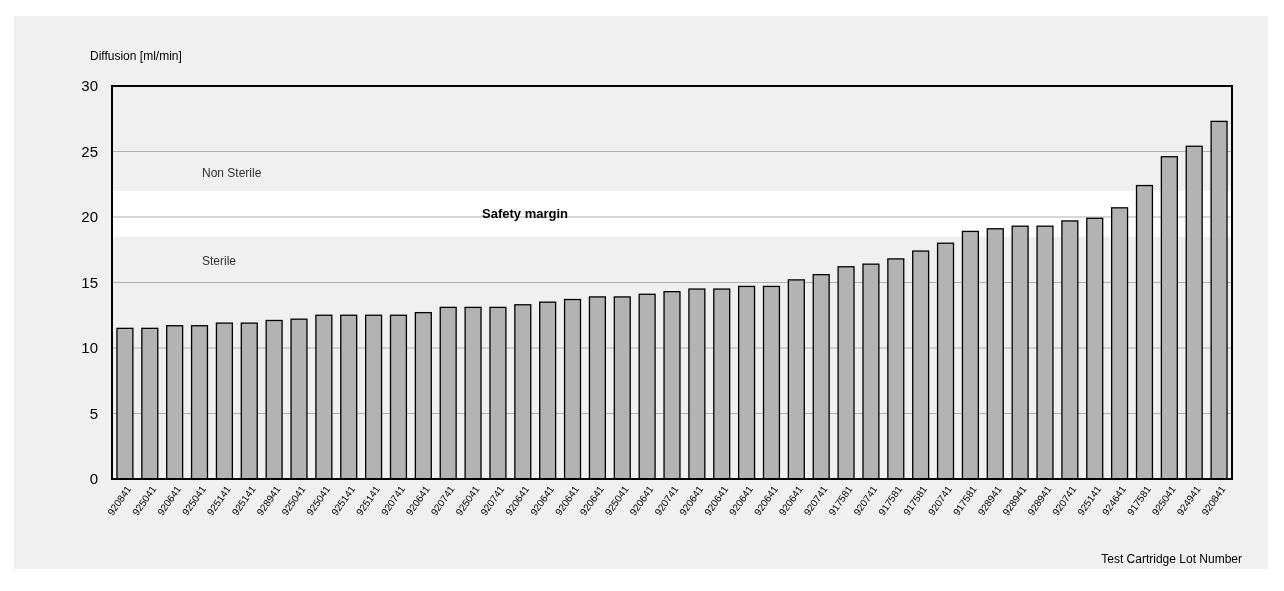 The height and width of the screenshot is (591, 1284). What do you see at coordinates (219, 260) in the screenshot?
I see `annotation: Sterile` at bounding box center [219, 260].